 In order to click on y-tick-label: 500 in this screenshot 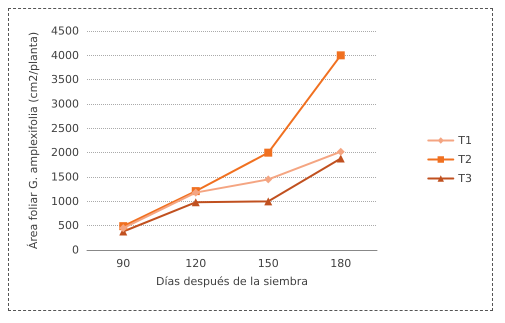, I will do `click(68, 225)`.